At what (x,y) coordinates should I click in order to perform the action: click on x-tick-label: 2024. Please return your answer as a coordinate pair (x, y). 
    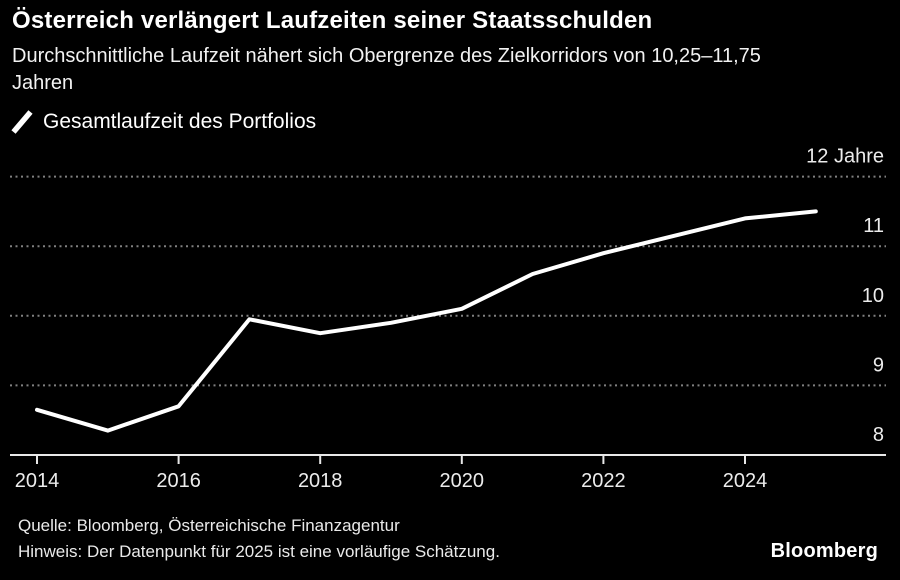
    Looking at the image, I should click on (745, 481).